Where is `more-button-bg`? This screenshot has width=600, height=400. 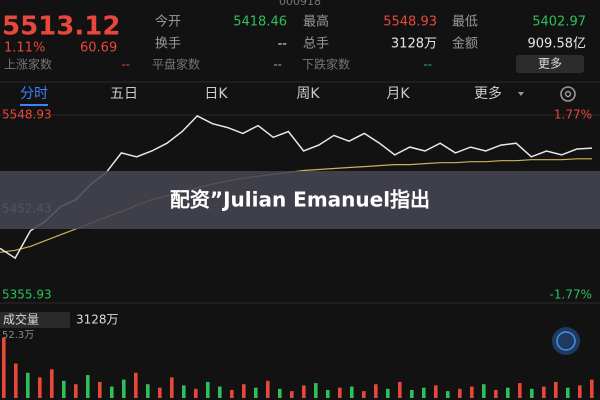
more-button-bg is located at coordinates (550, 64).